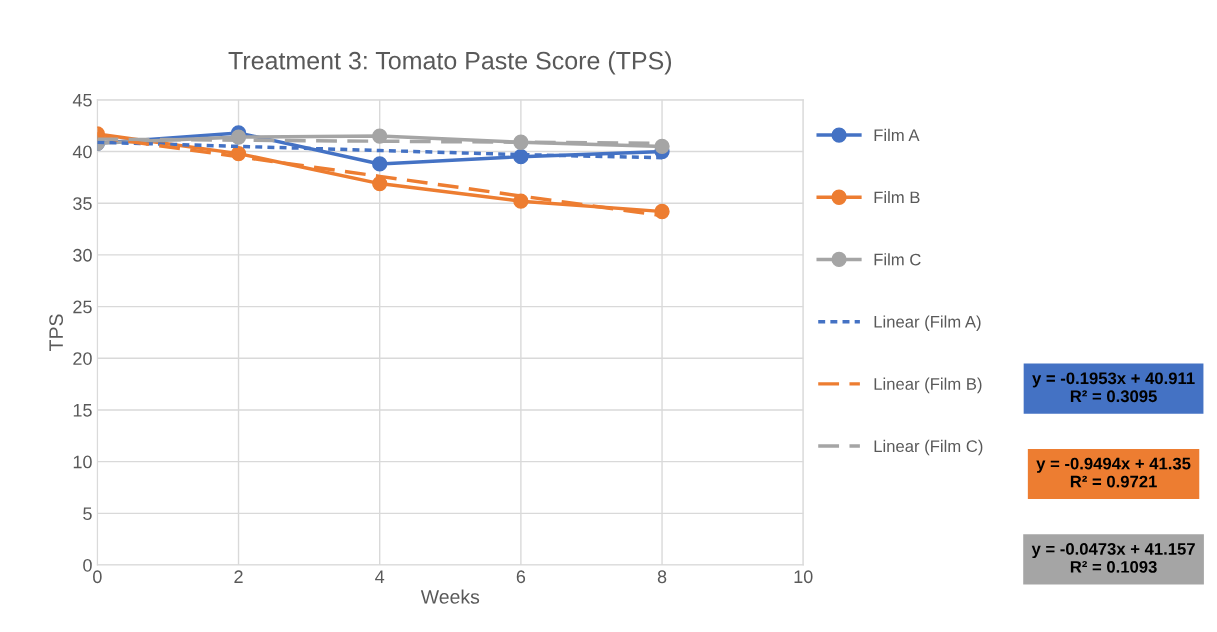 Image resolution: width=1217 pixels, height=632 pixels. What do you see at coordinates (380, 576) in the screenshot?
I see `x-tick-label: 4` at bounding box center [380, 576].